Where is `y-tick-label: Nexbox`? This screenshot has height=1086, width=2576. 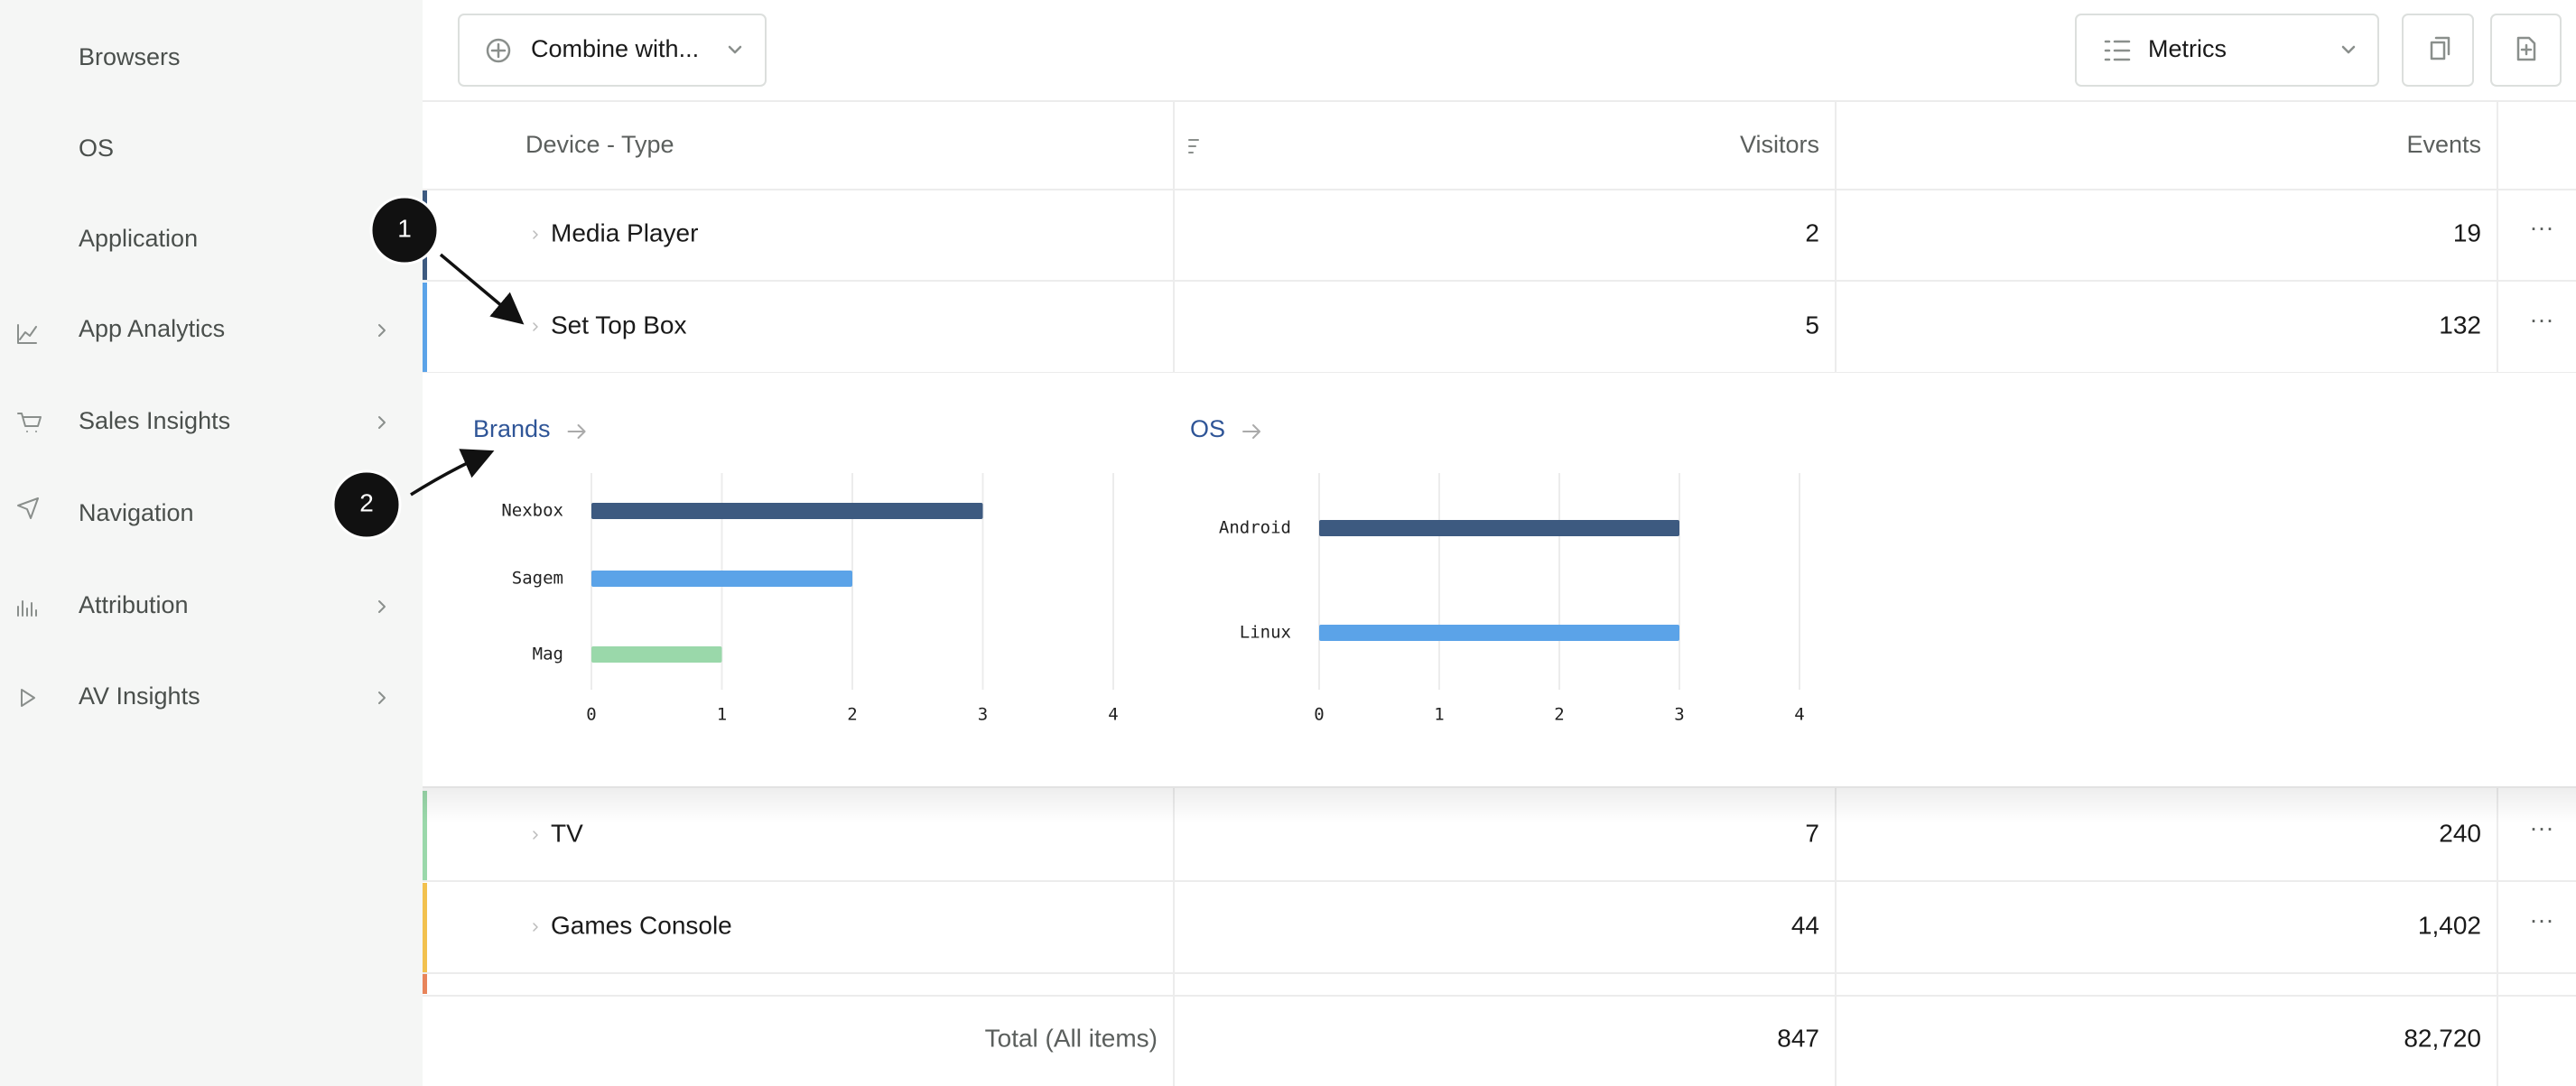 y-tick-label: Nexbox is located at coordinates (532, 511).